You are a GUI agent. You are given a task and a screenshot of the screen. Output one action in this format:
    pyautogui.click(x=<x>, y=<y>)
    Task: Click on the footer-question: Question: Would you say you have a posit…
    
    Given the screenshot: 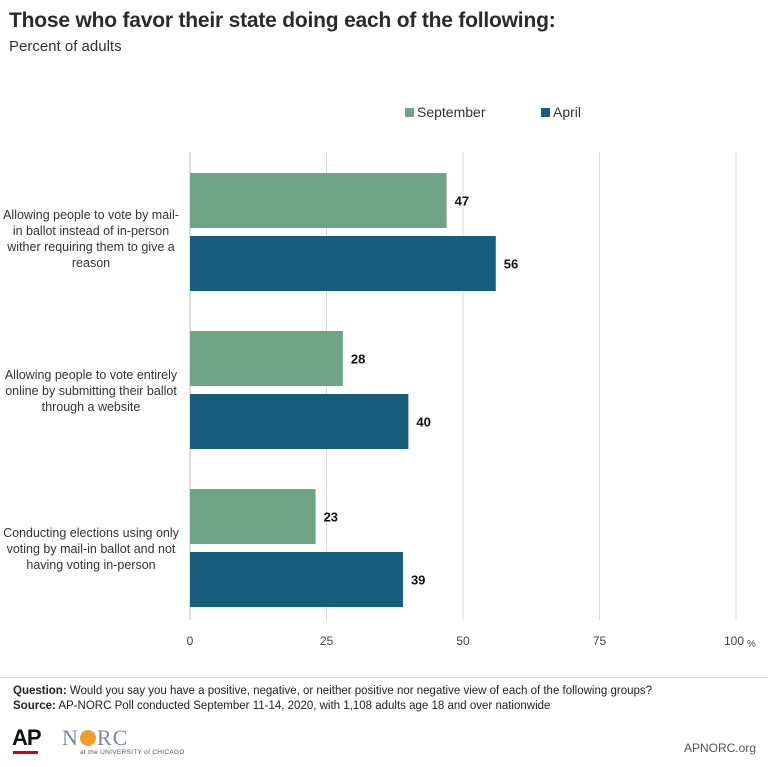 What is the action you would take?
    pyautogui.click(x=332, y=691)
    